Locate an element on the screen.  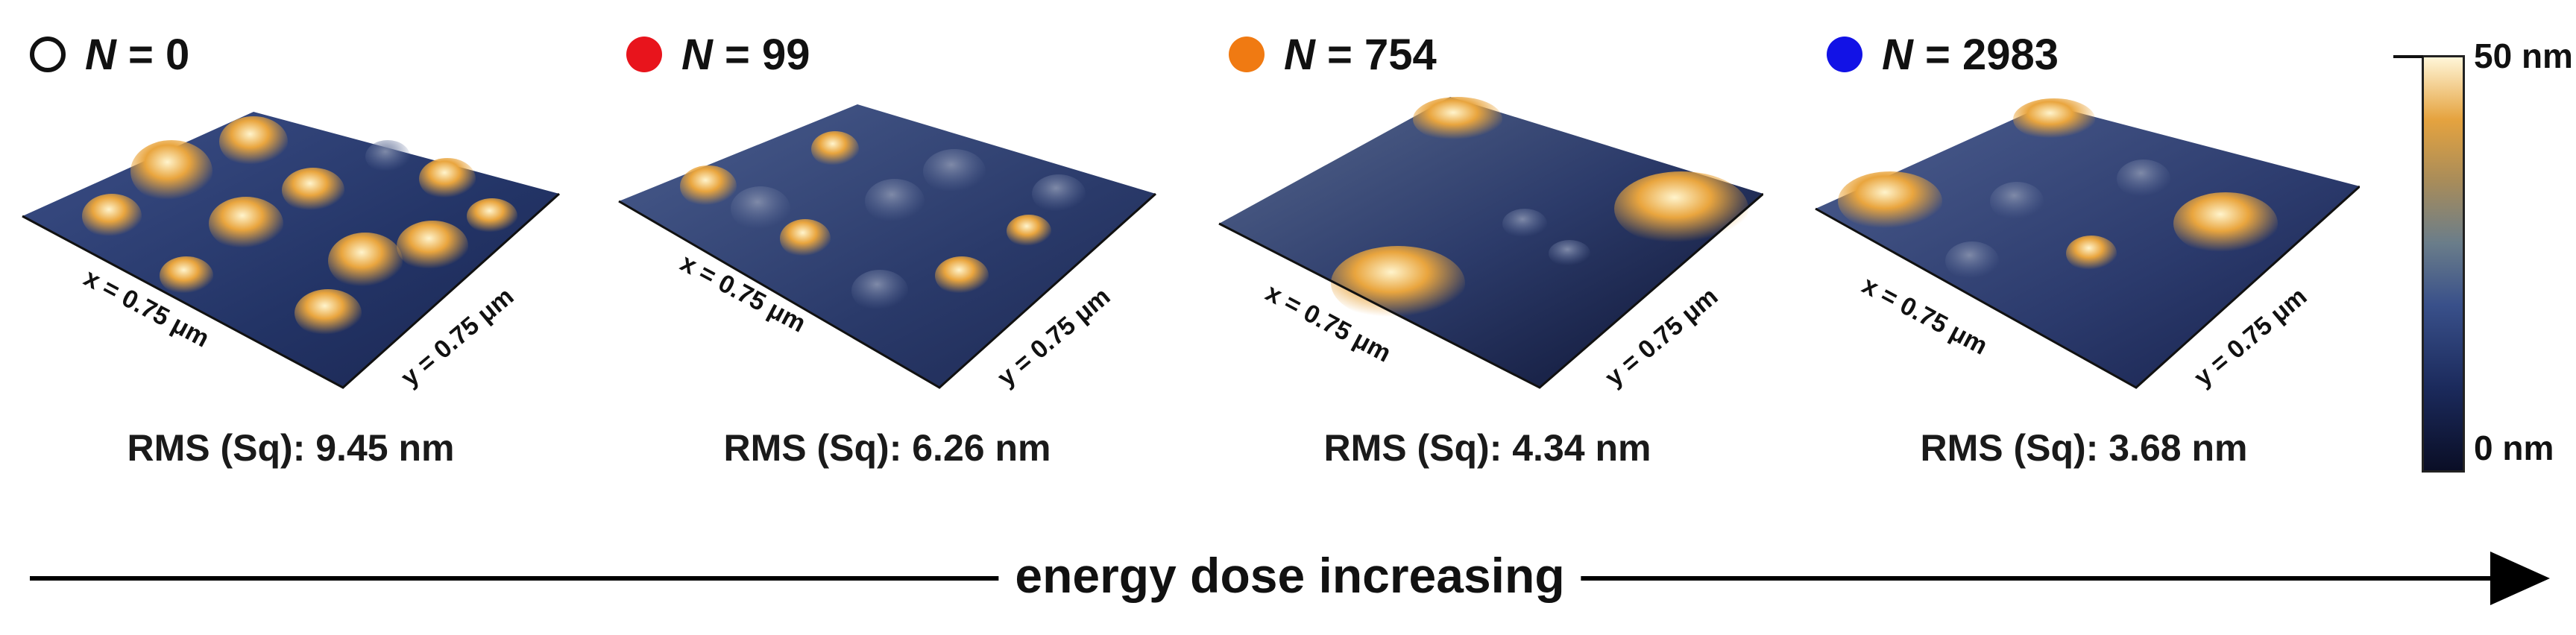
surface-2-bumps is located at coordinates (883, 221).